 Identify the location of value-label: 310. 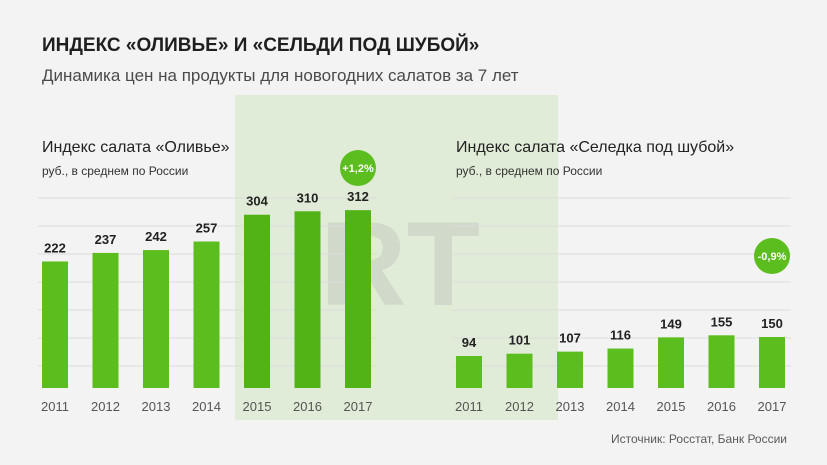
(308, 197).